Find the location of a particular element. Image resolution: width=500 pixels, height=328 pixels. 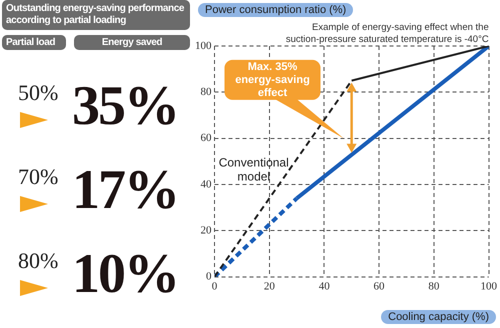

x-tick-label: 20 is located at coordinates (270, 286).